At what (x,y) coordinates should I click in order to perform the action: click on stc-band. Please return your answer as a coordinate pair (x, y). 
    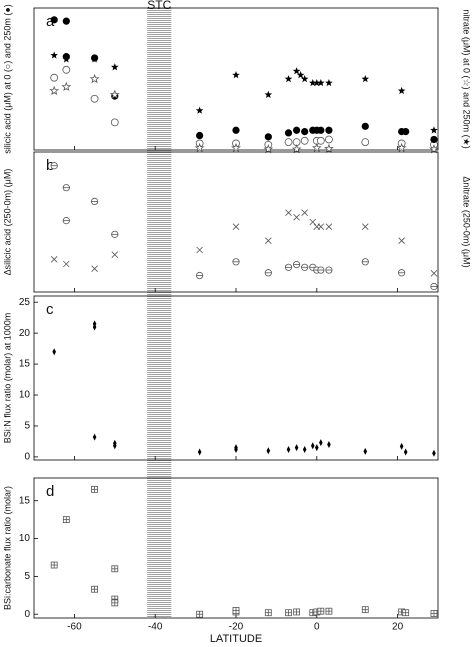
    Looking at the image, I should click on (159, 313).